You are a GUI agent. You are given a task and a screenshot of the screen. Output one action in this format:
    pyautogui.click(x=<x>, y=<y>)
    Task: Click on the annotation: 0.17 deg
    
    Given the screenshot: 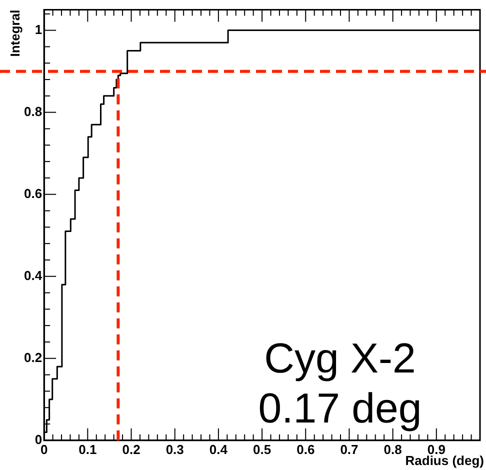 What is the action you would take?
    pyautogui.click(x=340, y=408)
    